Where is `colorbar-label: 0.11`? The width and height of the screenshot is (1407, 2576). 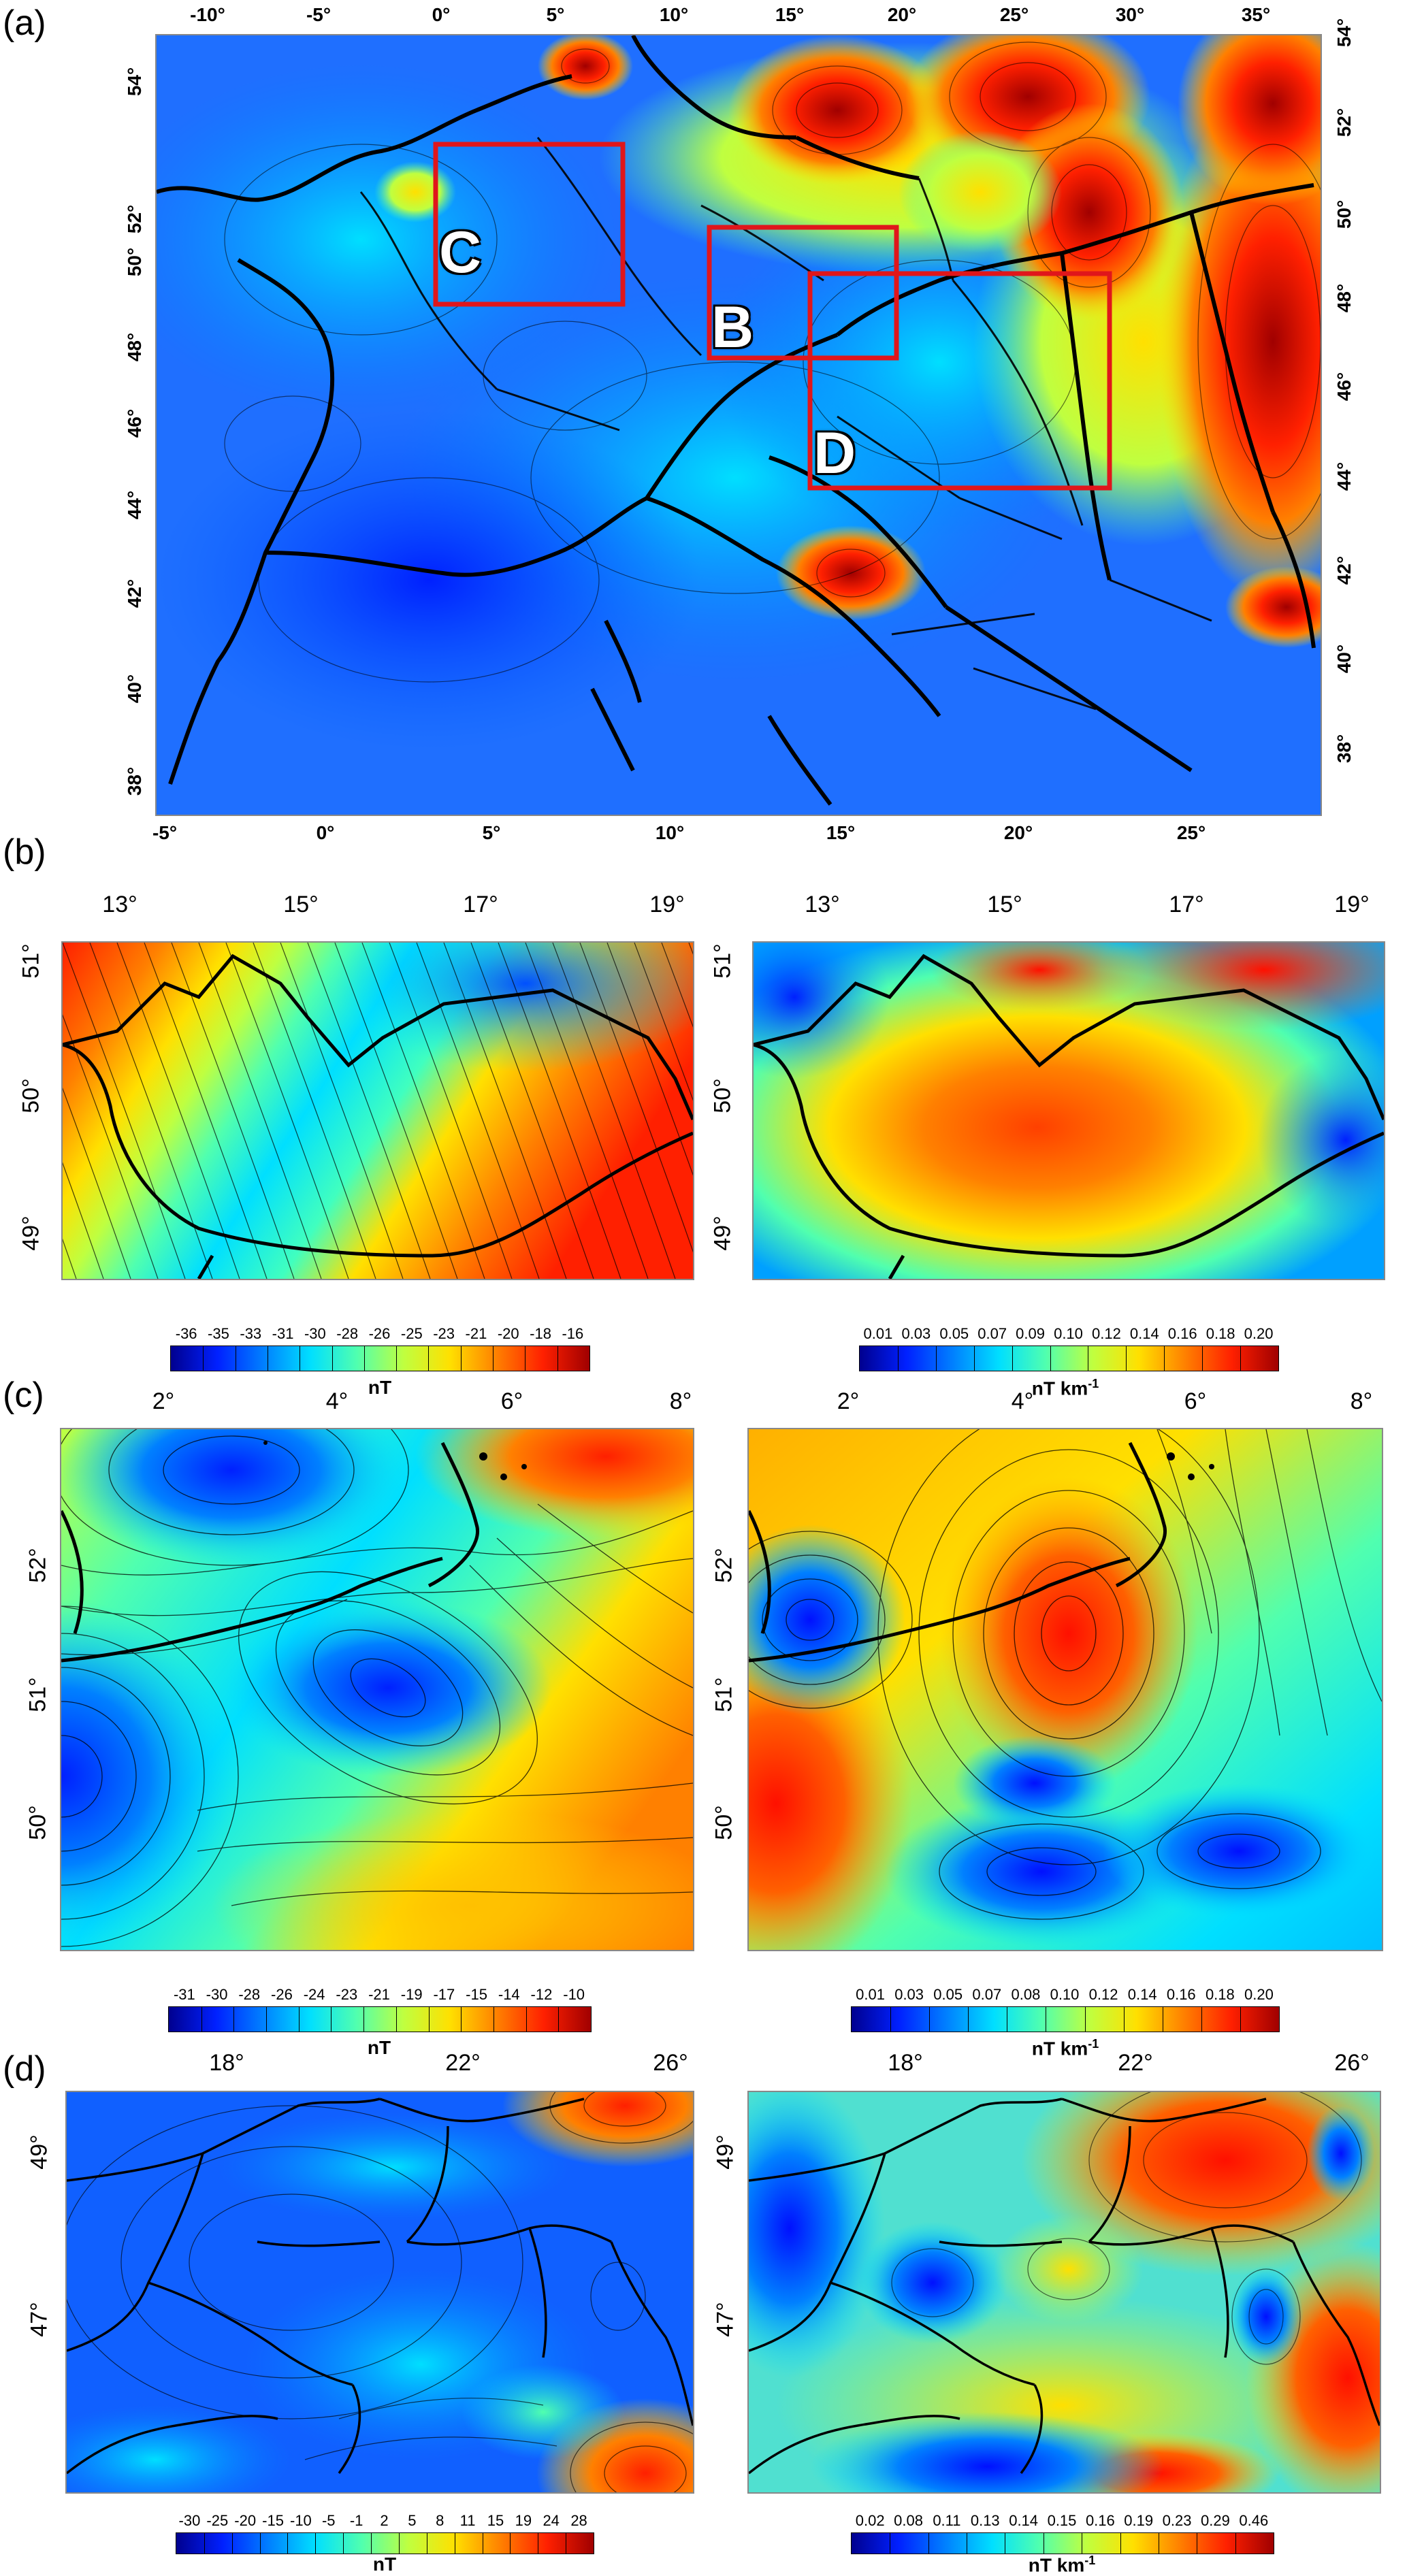 colorbar-label: 0.11 is located at coordinates (947, 2520).